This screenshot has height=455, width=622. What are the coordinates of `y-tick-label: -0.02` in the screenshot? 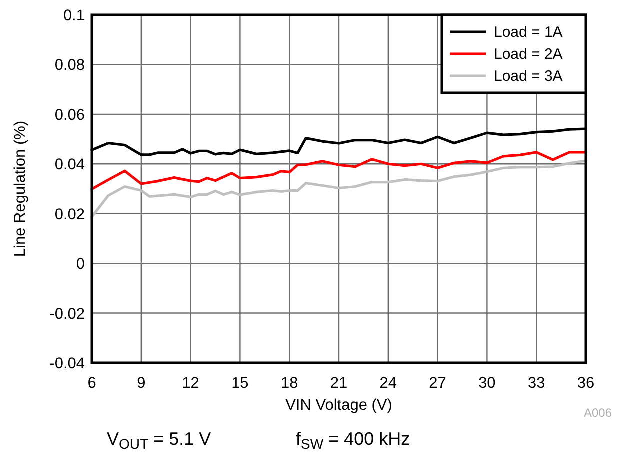 It's located at (67, 314).